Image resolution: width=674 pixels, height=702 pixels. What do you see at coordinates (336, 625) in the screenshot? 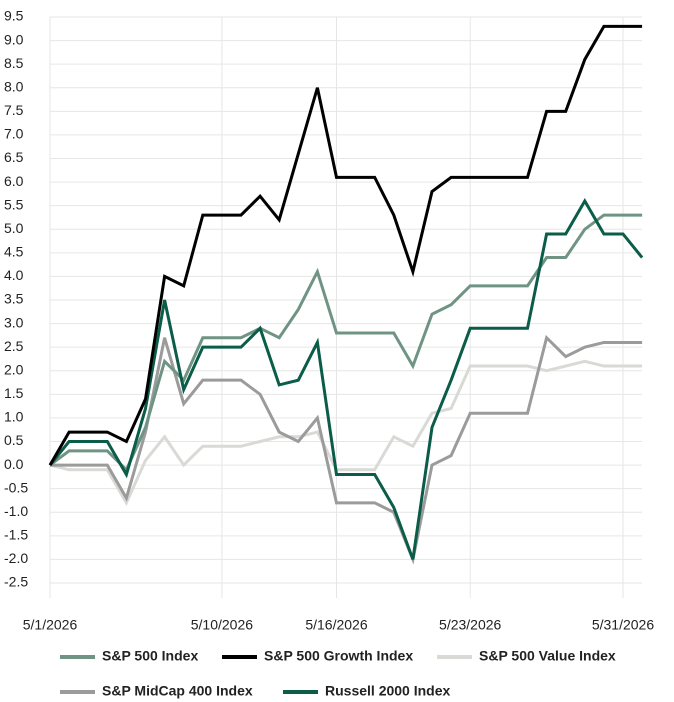
I see `x-tick-label: 5/16/2026` at bounding box center [336, 625].